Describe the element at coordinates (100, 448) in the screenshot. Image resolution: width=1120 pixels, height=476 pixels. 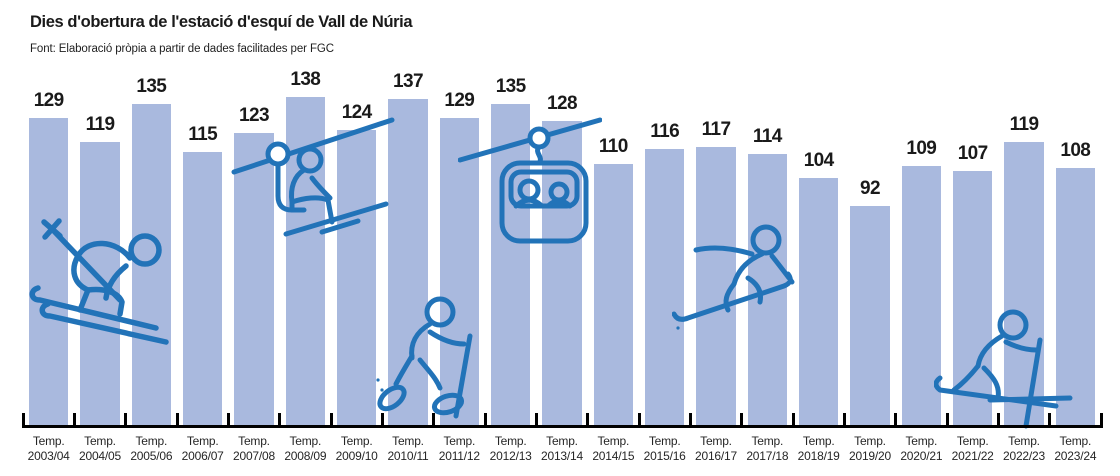
I see `x-axis-label: Temp. 2004/05` at that location.